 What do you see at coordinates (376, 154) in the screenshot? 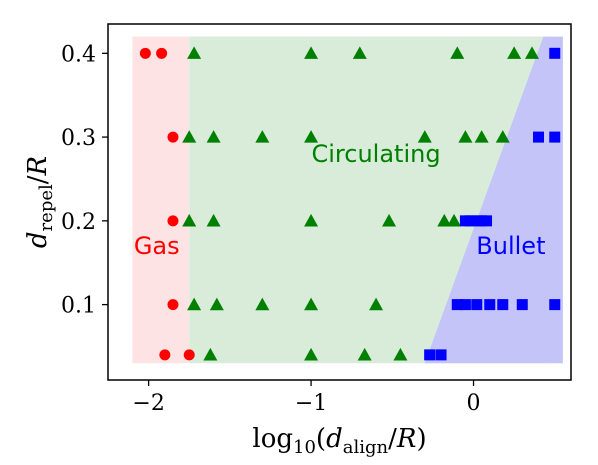
I see `region-label-circulating: Circulating` at bounding box center [376, 154].